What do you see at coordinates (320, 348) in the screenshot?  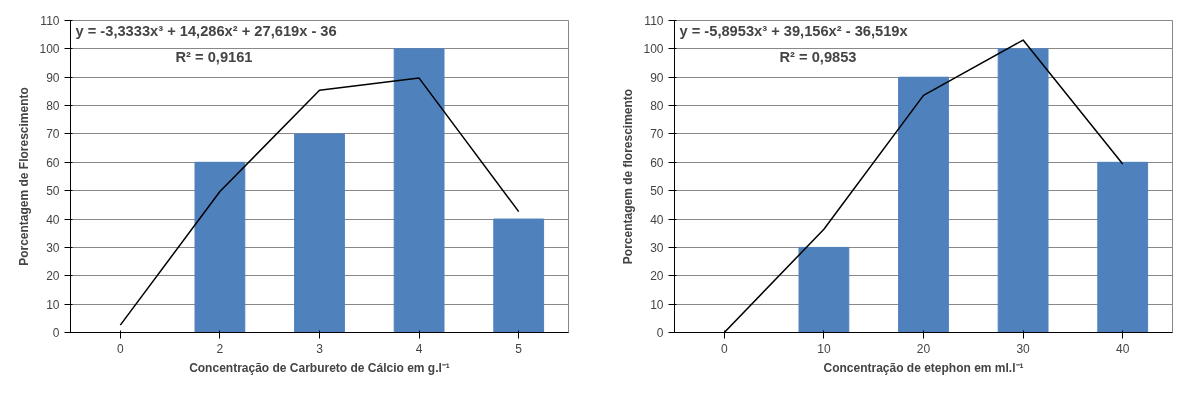 I see `x-tick-label: 3` at bounding box center [320, 348].